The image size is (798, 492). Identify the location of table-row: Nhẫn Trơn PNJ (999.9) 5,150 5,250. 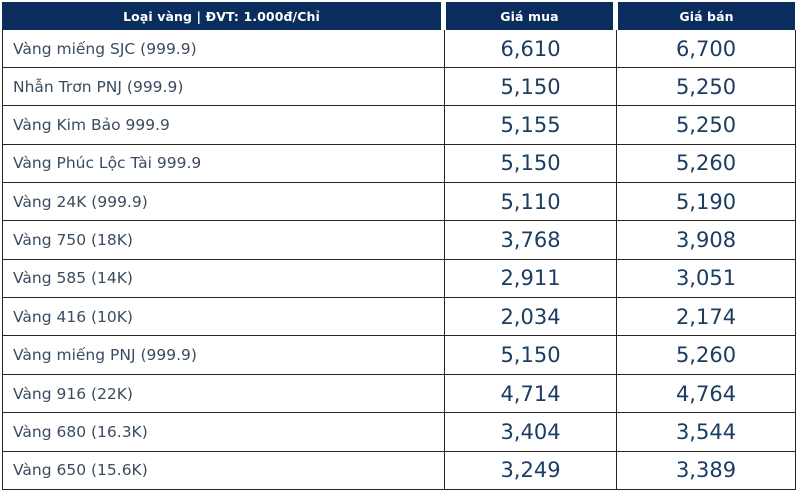
(399, 87).